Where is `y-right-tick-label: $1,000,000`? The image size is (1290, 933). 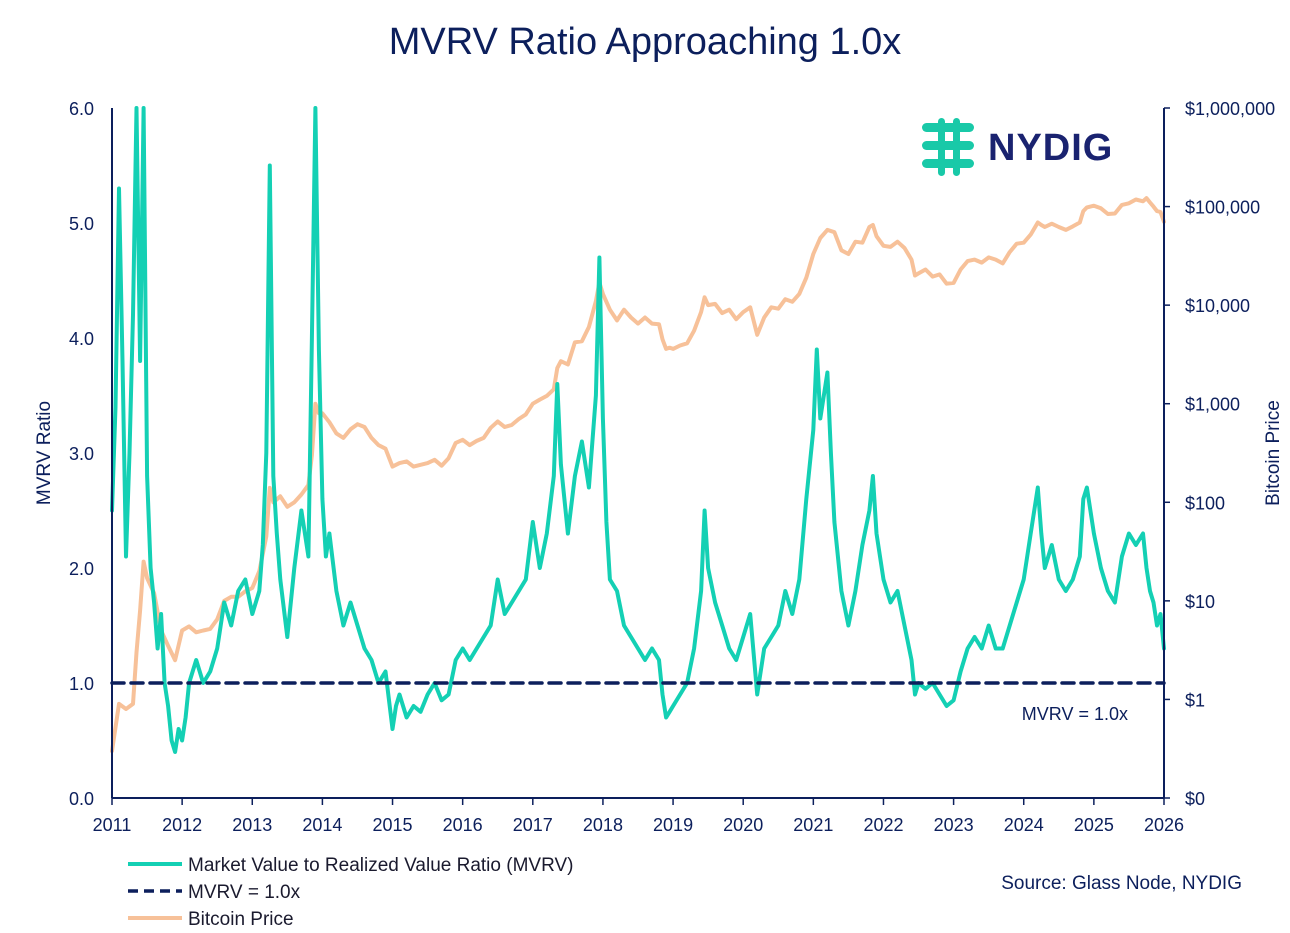
y-right-tick-label: $1,000,000 is located at coordinates (1230, 109).